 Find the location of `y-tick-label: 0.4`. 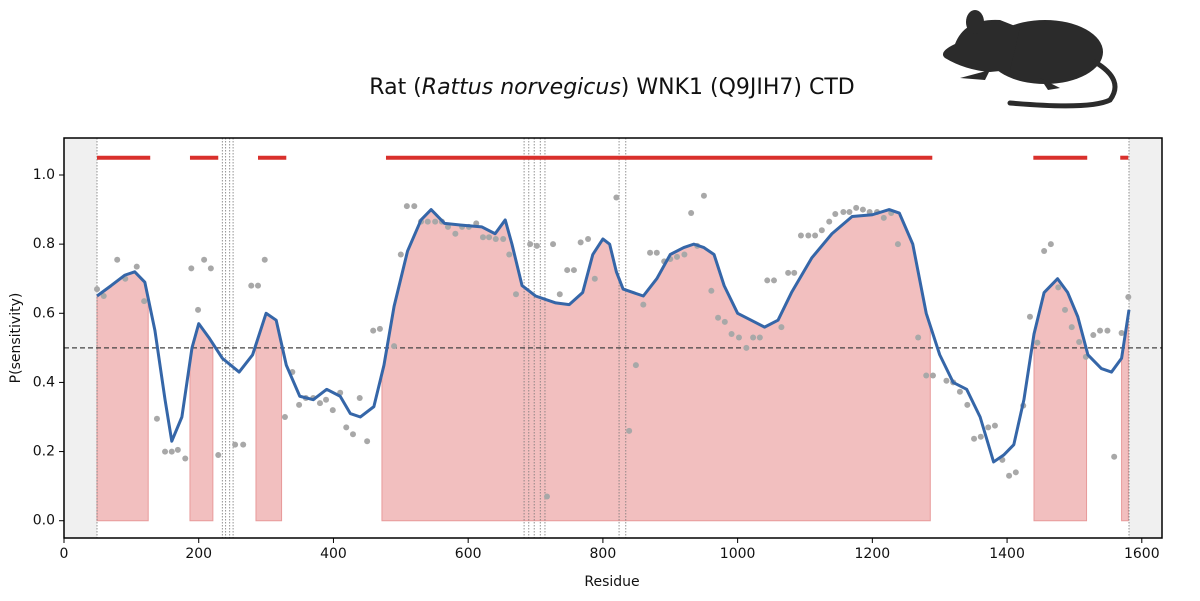

y-tick-label: 0.4 is located at coordinates (44, 382).